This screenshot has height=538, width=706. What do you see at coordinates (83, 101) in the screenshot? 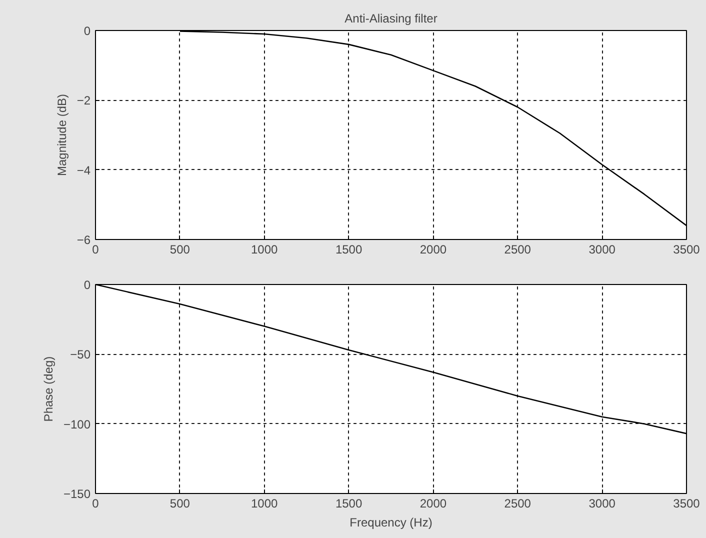
I see `y-tick-label: −2` at bounding box center [83, 101].